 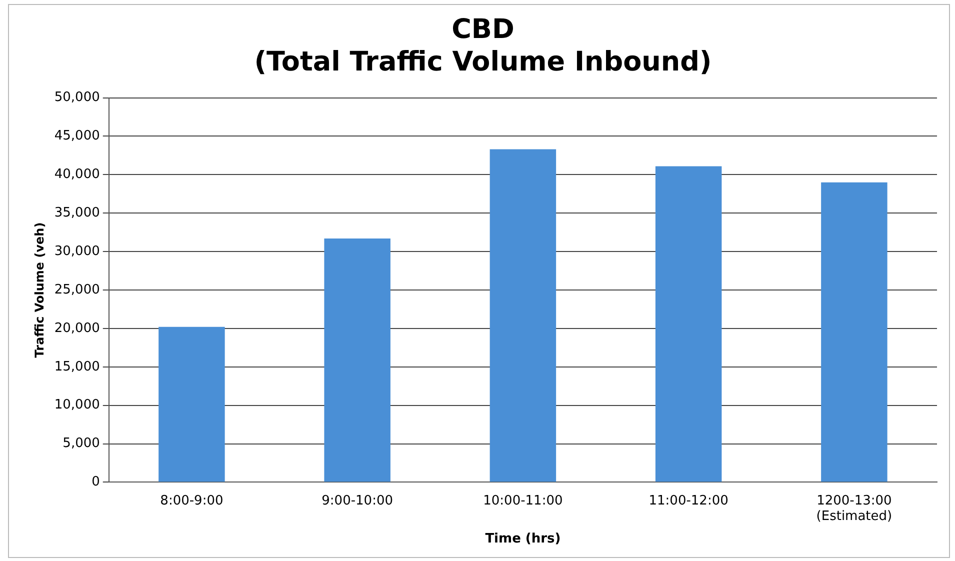 I want to click on y-tick-label: 45,000, so click(x=77, y=136).